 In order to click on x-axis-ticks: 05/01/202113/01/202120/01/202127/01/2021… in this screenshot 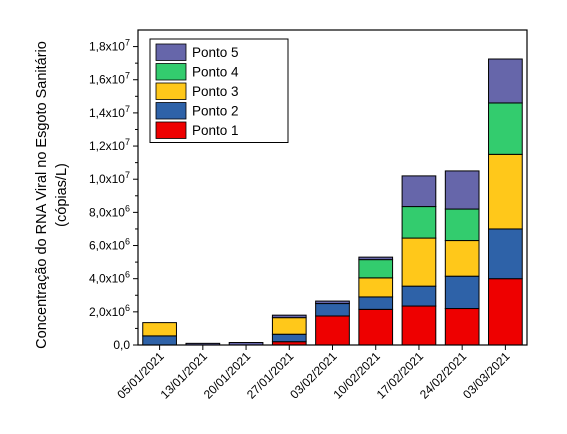, I will do `click(313, 373)`.